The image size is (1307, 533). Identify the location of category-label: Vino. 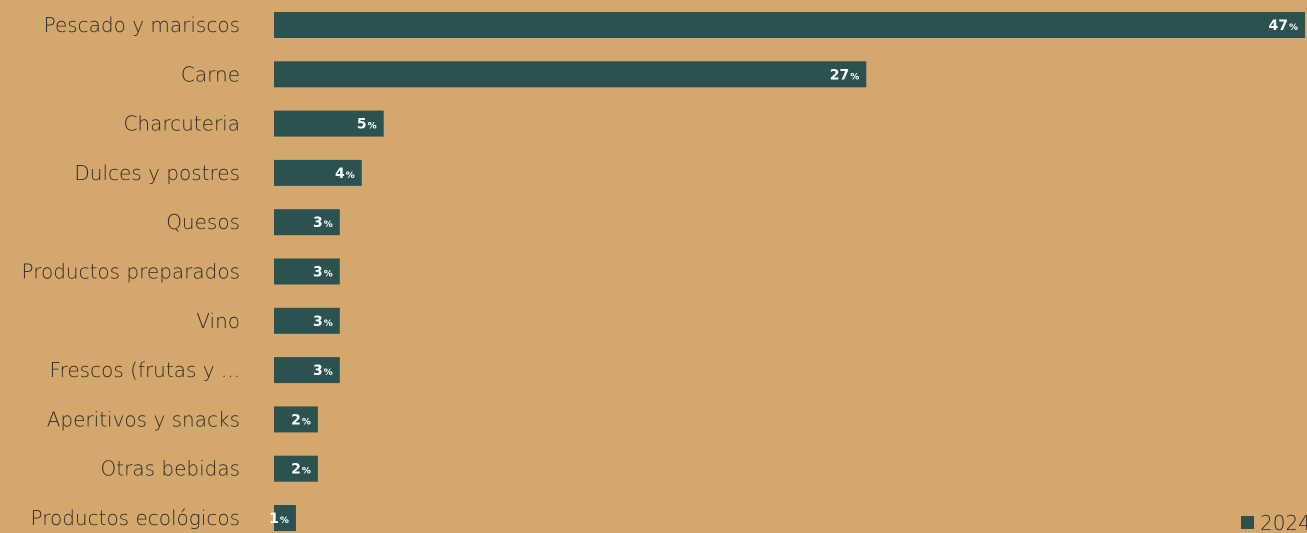
(218, 321).